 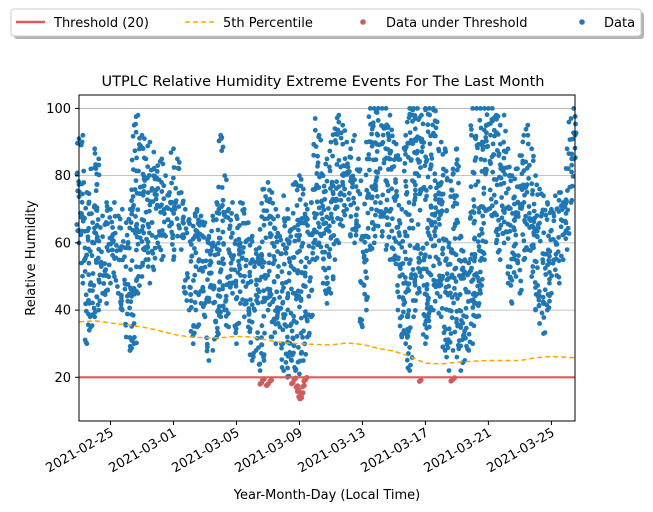 What do you see at coordinates (268, 23) in the screenshot?
I see `legend-percentile-label: 5th Percentile` at bounding box center [268, 23].